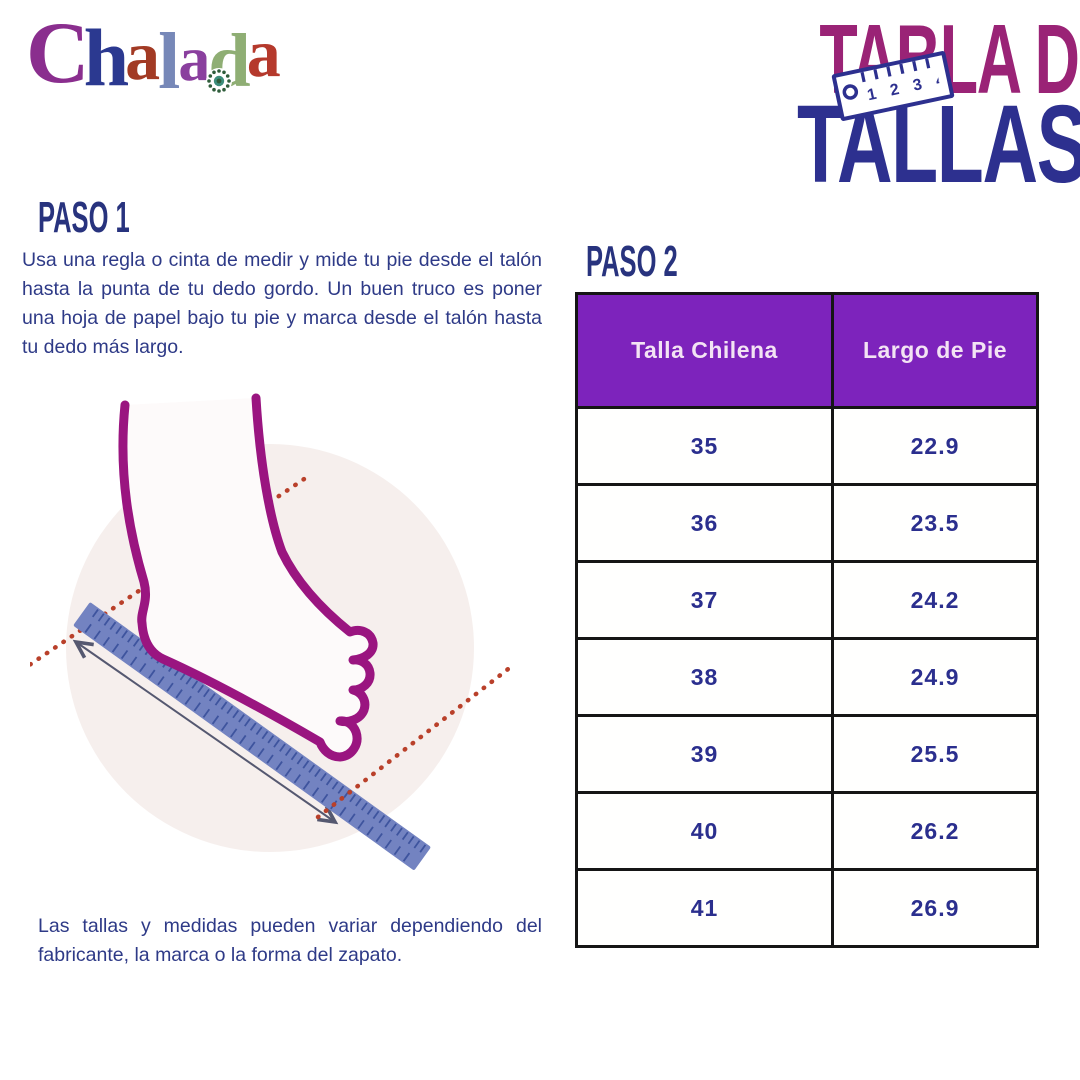  Describe the element at coordinates (704, 908) in the screenshot. I see `talla-cell: 41` at that location.